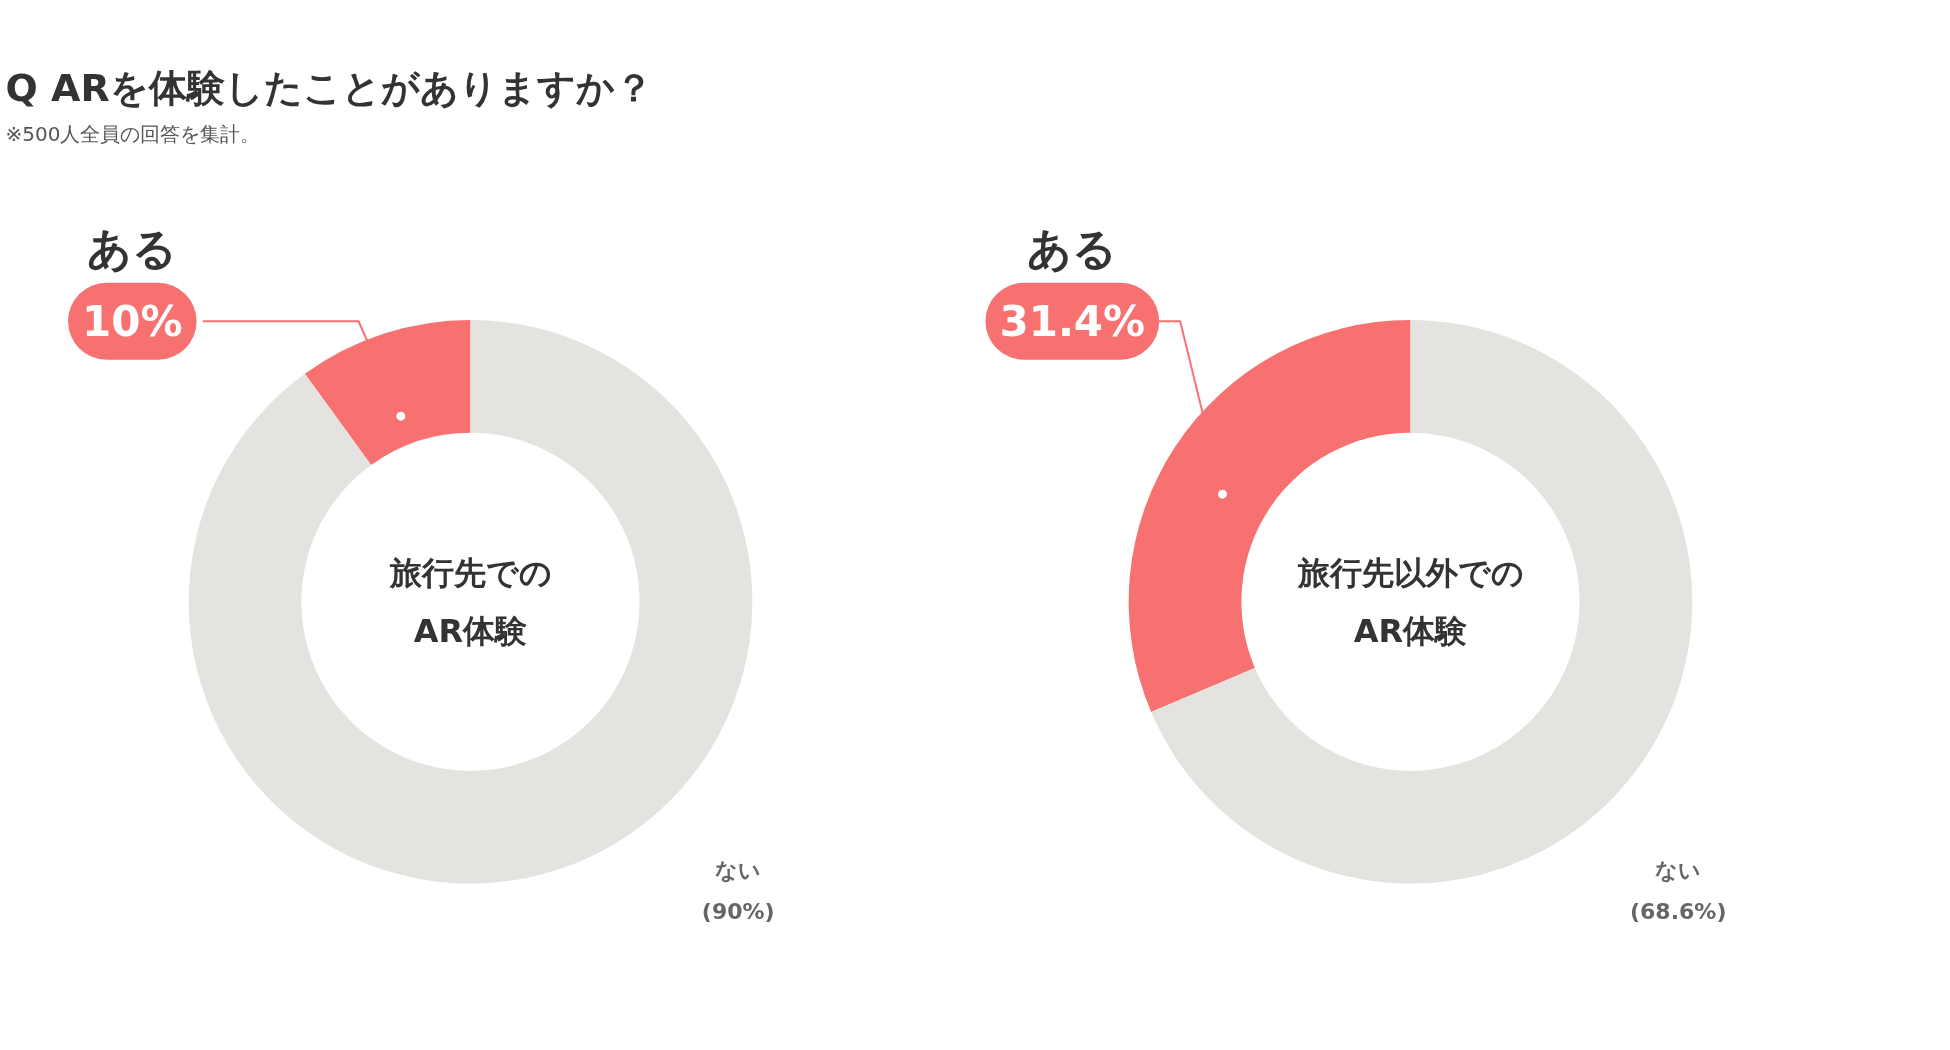 The width and height of the screenshot is (1950, 1050). I want to click on chart-subtitle: ※500人全員の回答を集計。, so click(133, 133).